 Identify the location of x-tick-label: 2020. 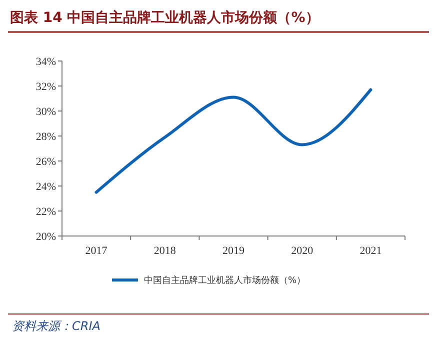
(302, 251).